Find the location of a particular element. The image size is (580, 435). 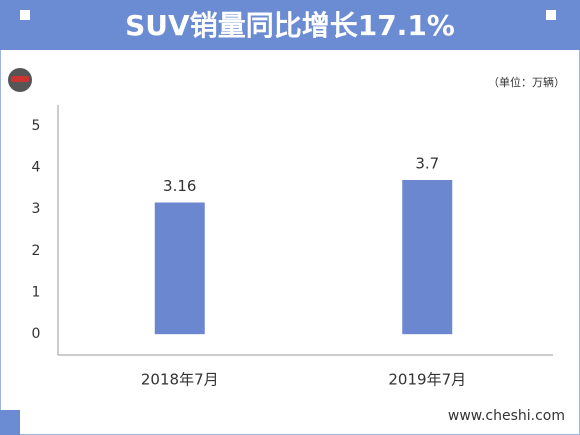

unit-label: （单位：万辆） is located at coordinates (526, 82).